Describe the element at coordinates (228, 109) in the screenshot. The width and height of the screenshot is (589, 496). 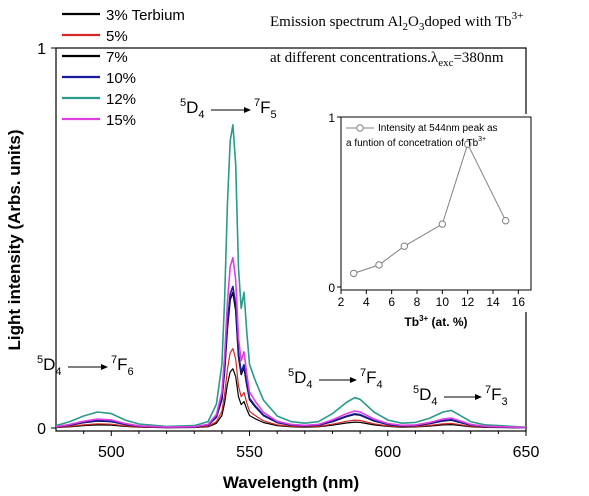
I see `transition-label-0: 5D4 7F5` at that location.